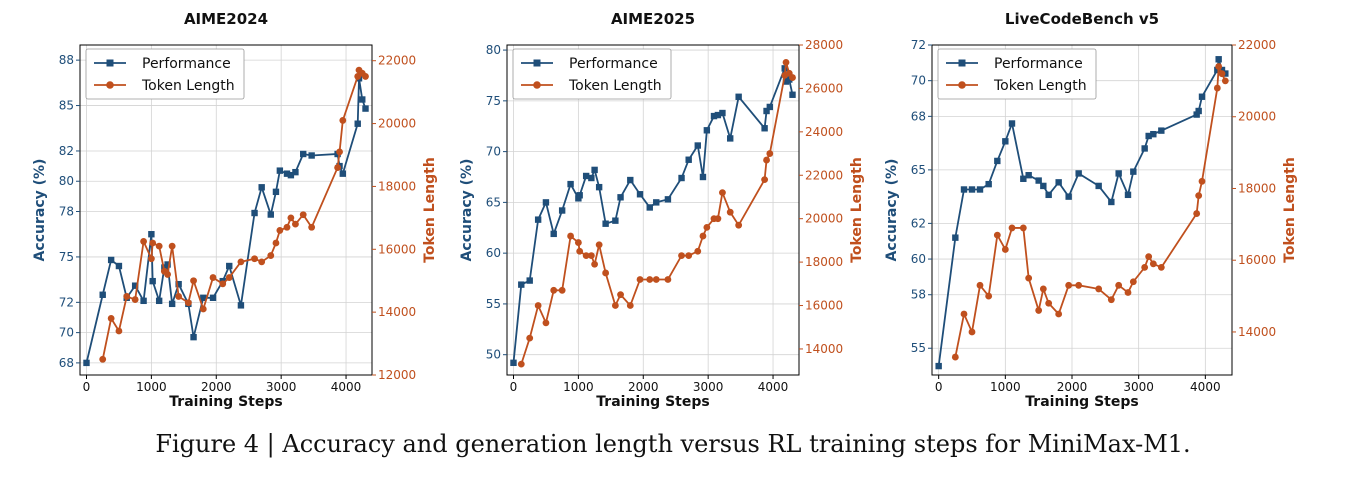 This screenshot has width=1346, height=486. Describe the element at coordinates (1257, 332) in the screenshot. I see `y2-tick-label: 14000` at that location.